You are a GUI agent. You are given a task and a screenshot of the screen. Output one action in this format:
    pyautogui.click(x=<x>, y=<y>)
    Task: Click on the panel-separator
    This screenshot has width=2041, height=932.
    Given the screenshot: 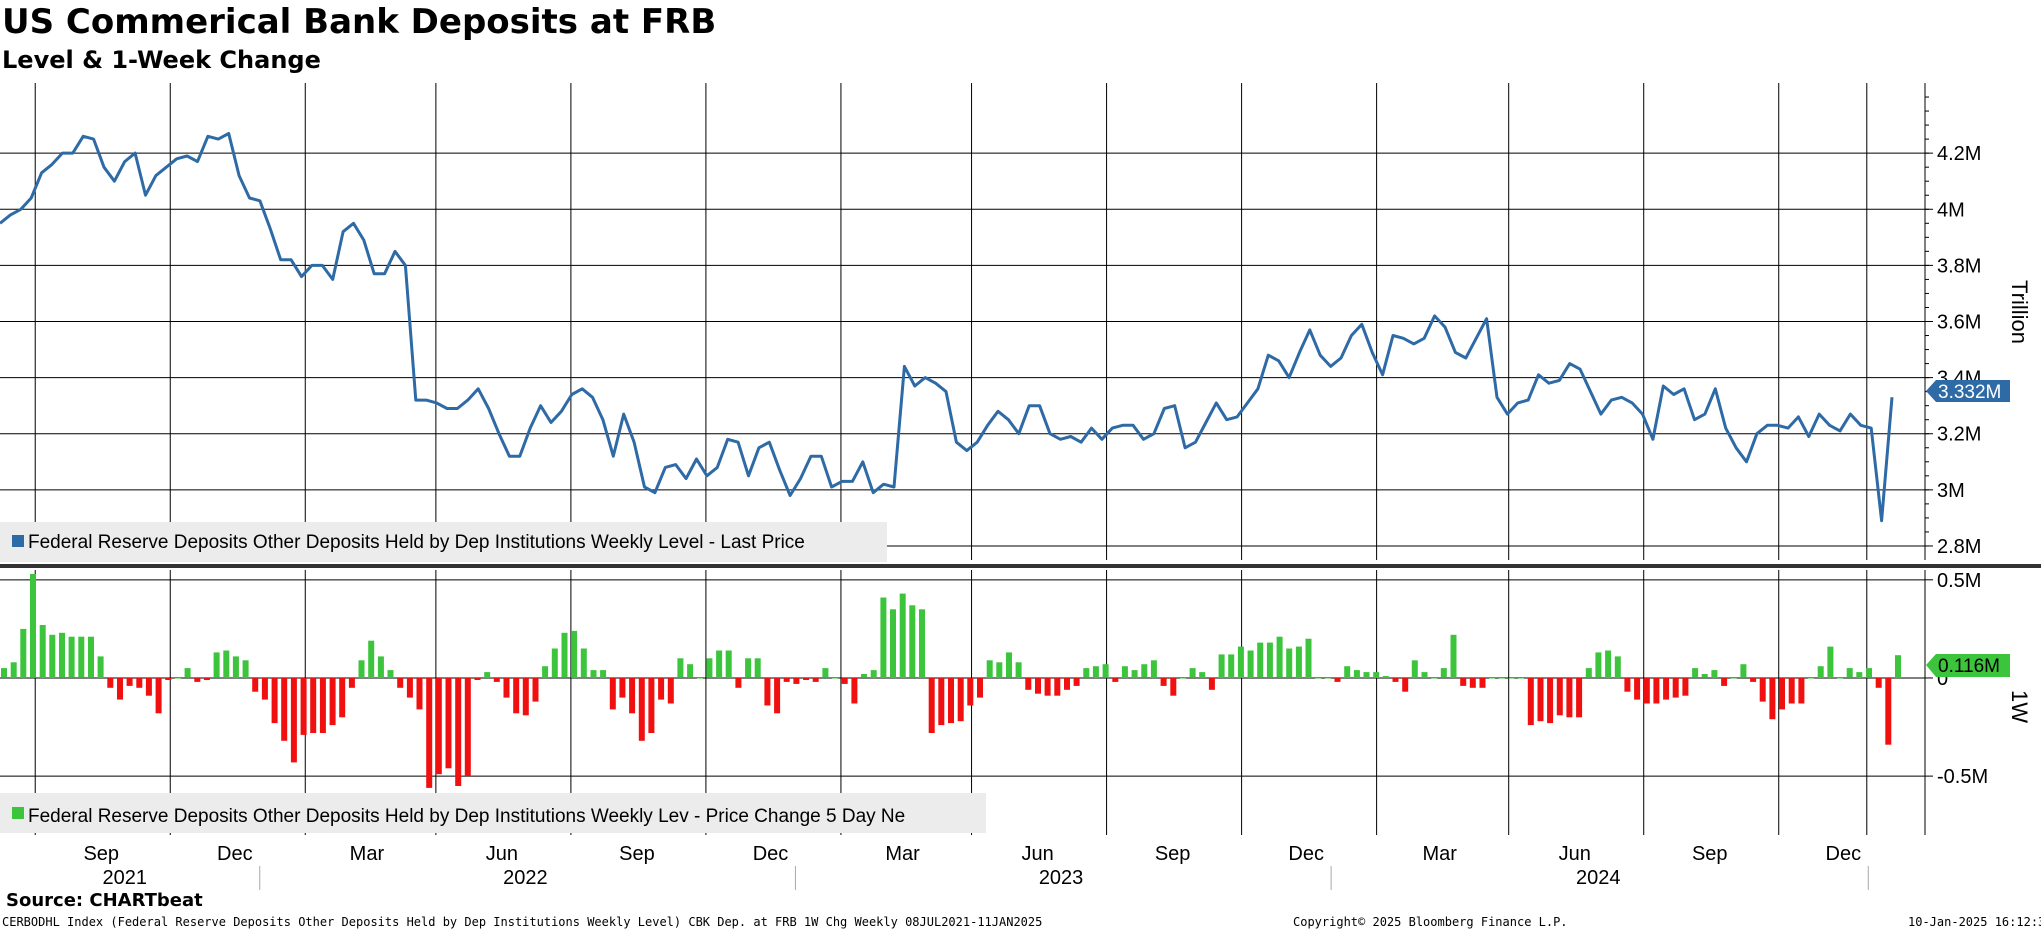 What is the action you would take?
    pyautogui.click(x=1020, y=566)
    